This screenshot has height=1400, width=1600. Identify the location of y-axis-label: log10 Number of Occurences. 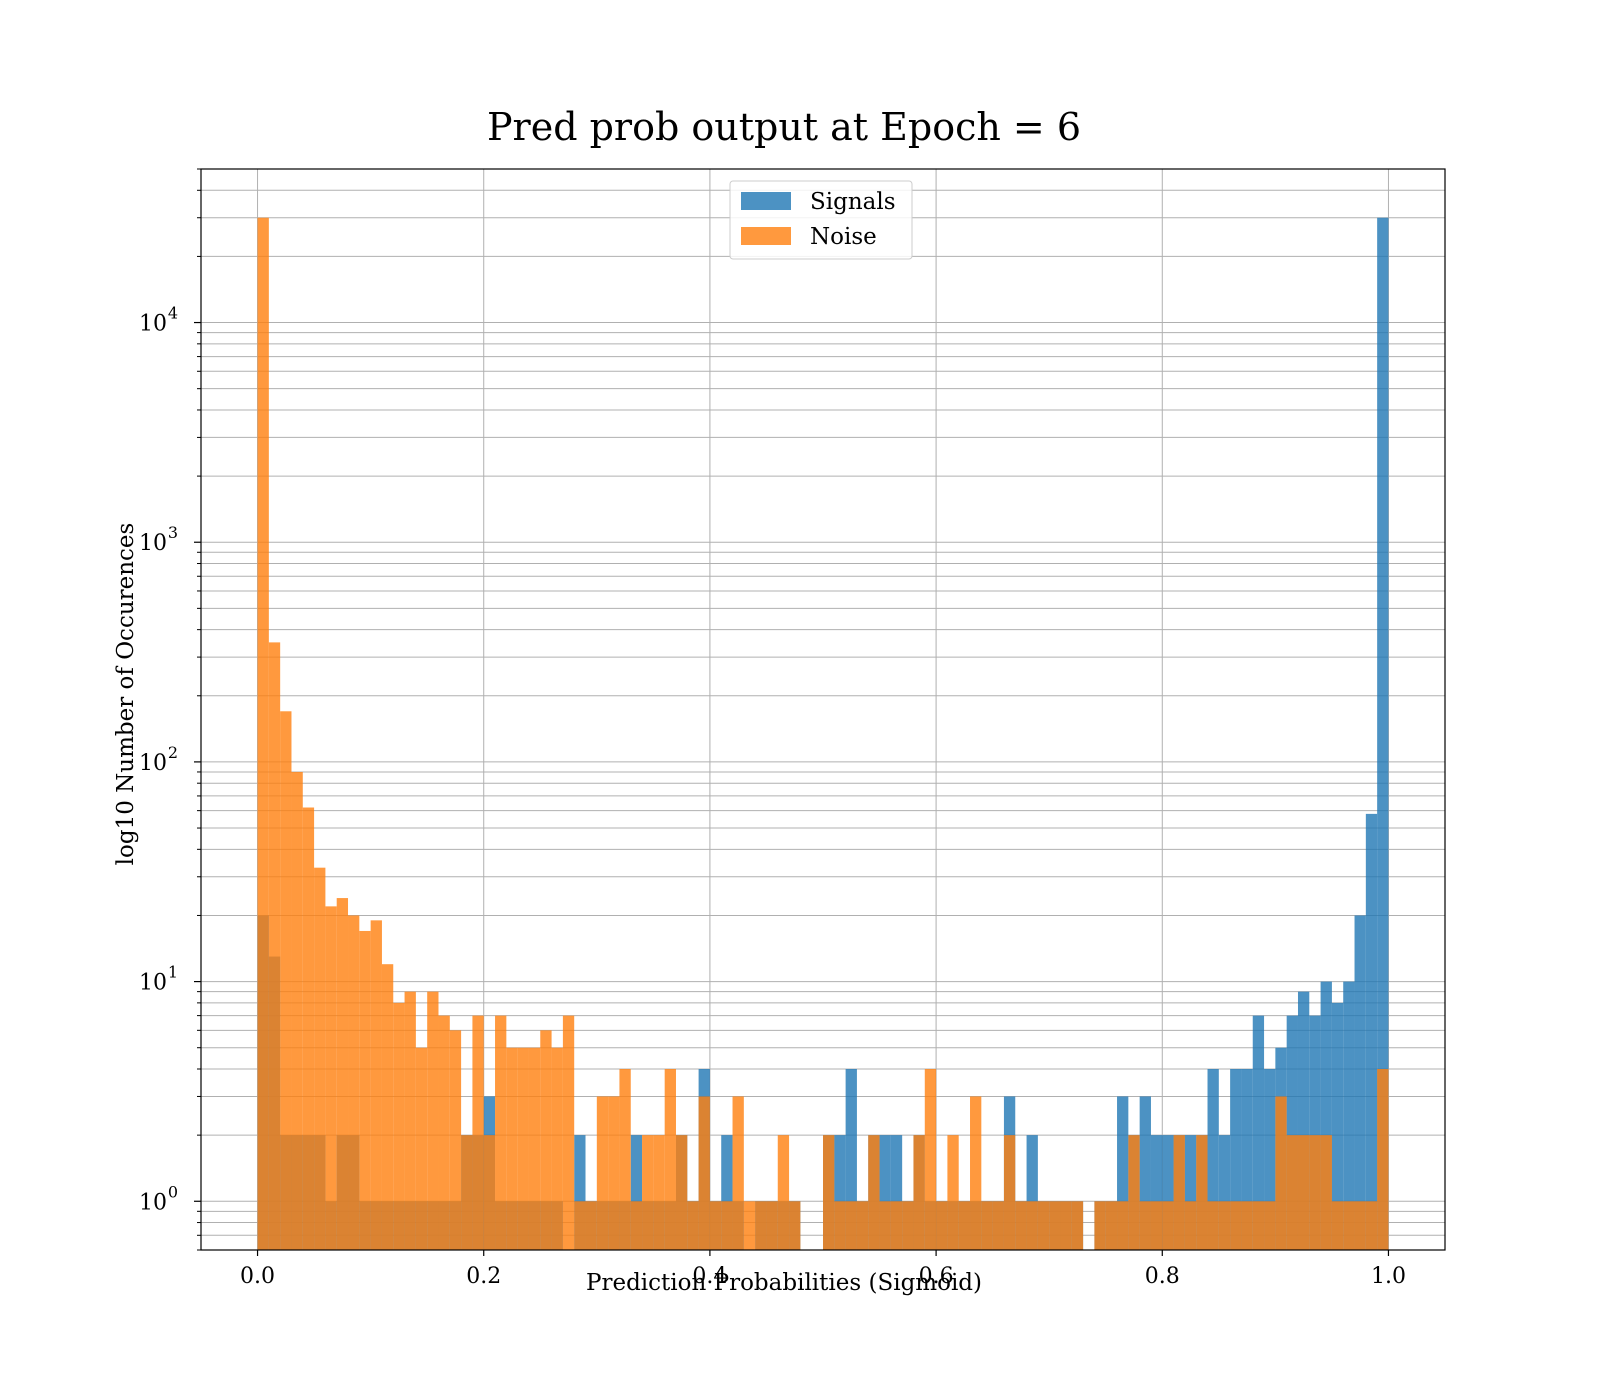
(126, 694).